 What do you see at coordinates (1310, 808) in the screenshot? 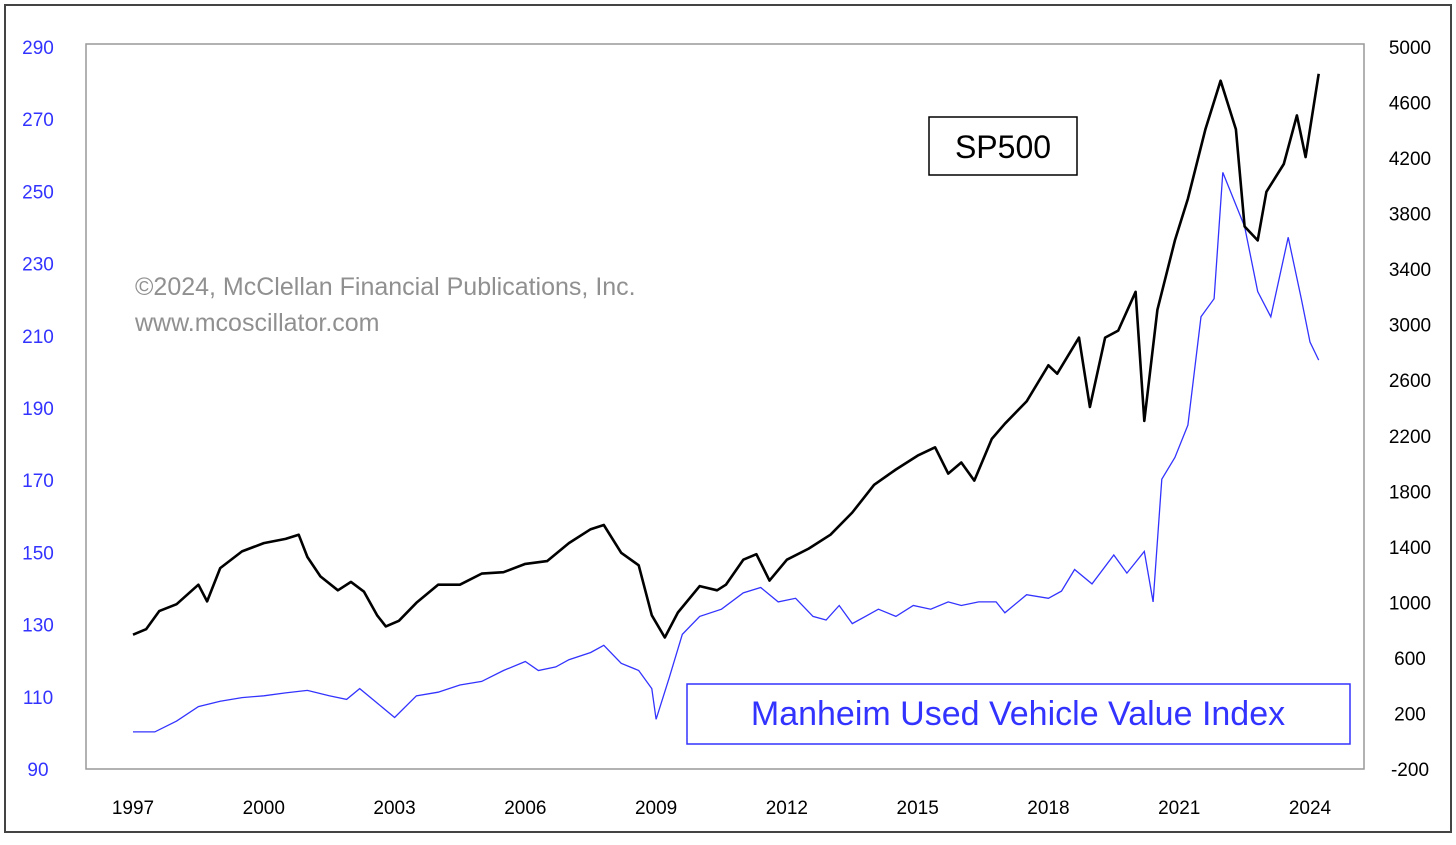
I see `x-tick-label: 2024` at bounding box center [1310, 808].